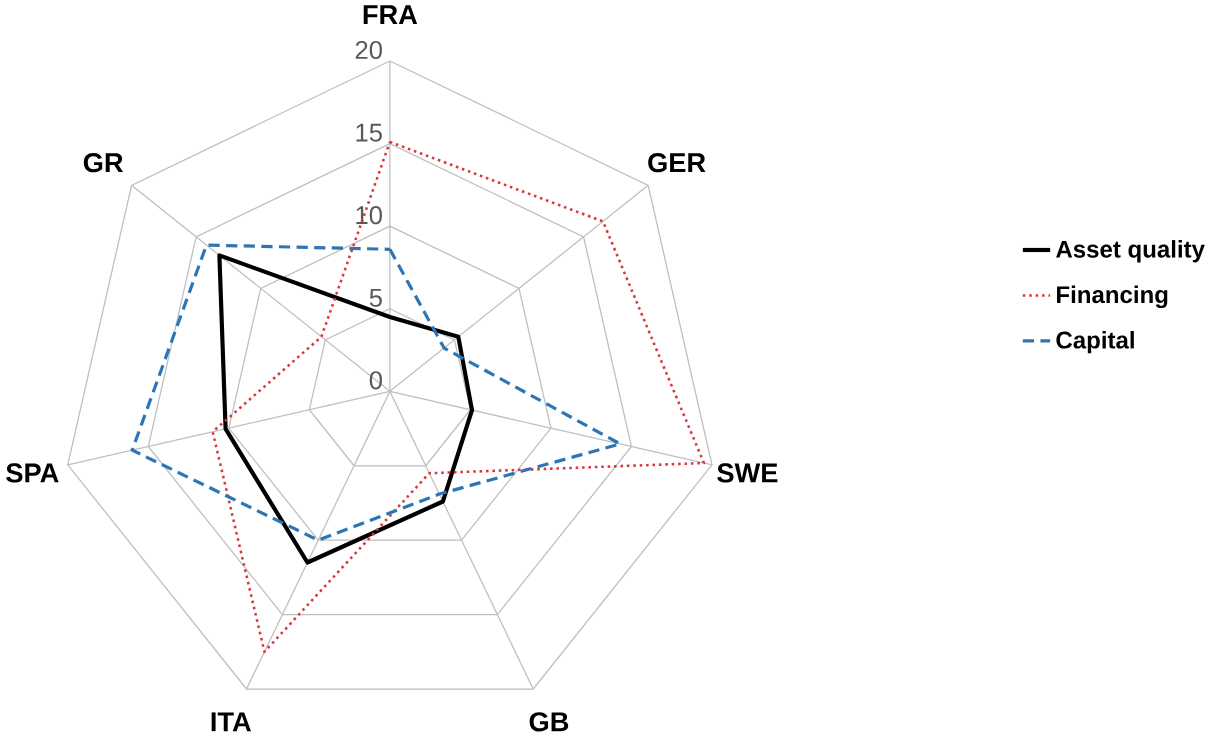 This screenshot has width=1213, height=737. I want to click on y-tick-label: 20, so click(368, 50).